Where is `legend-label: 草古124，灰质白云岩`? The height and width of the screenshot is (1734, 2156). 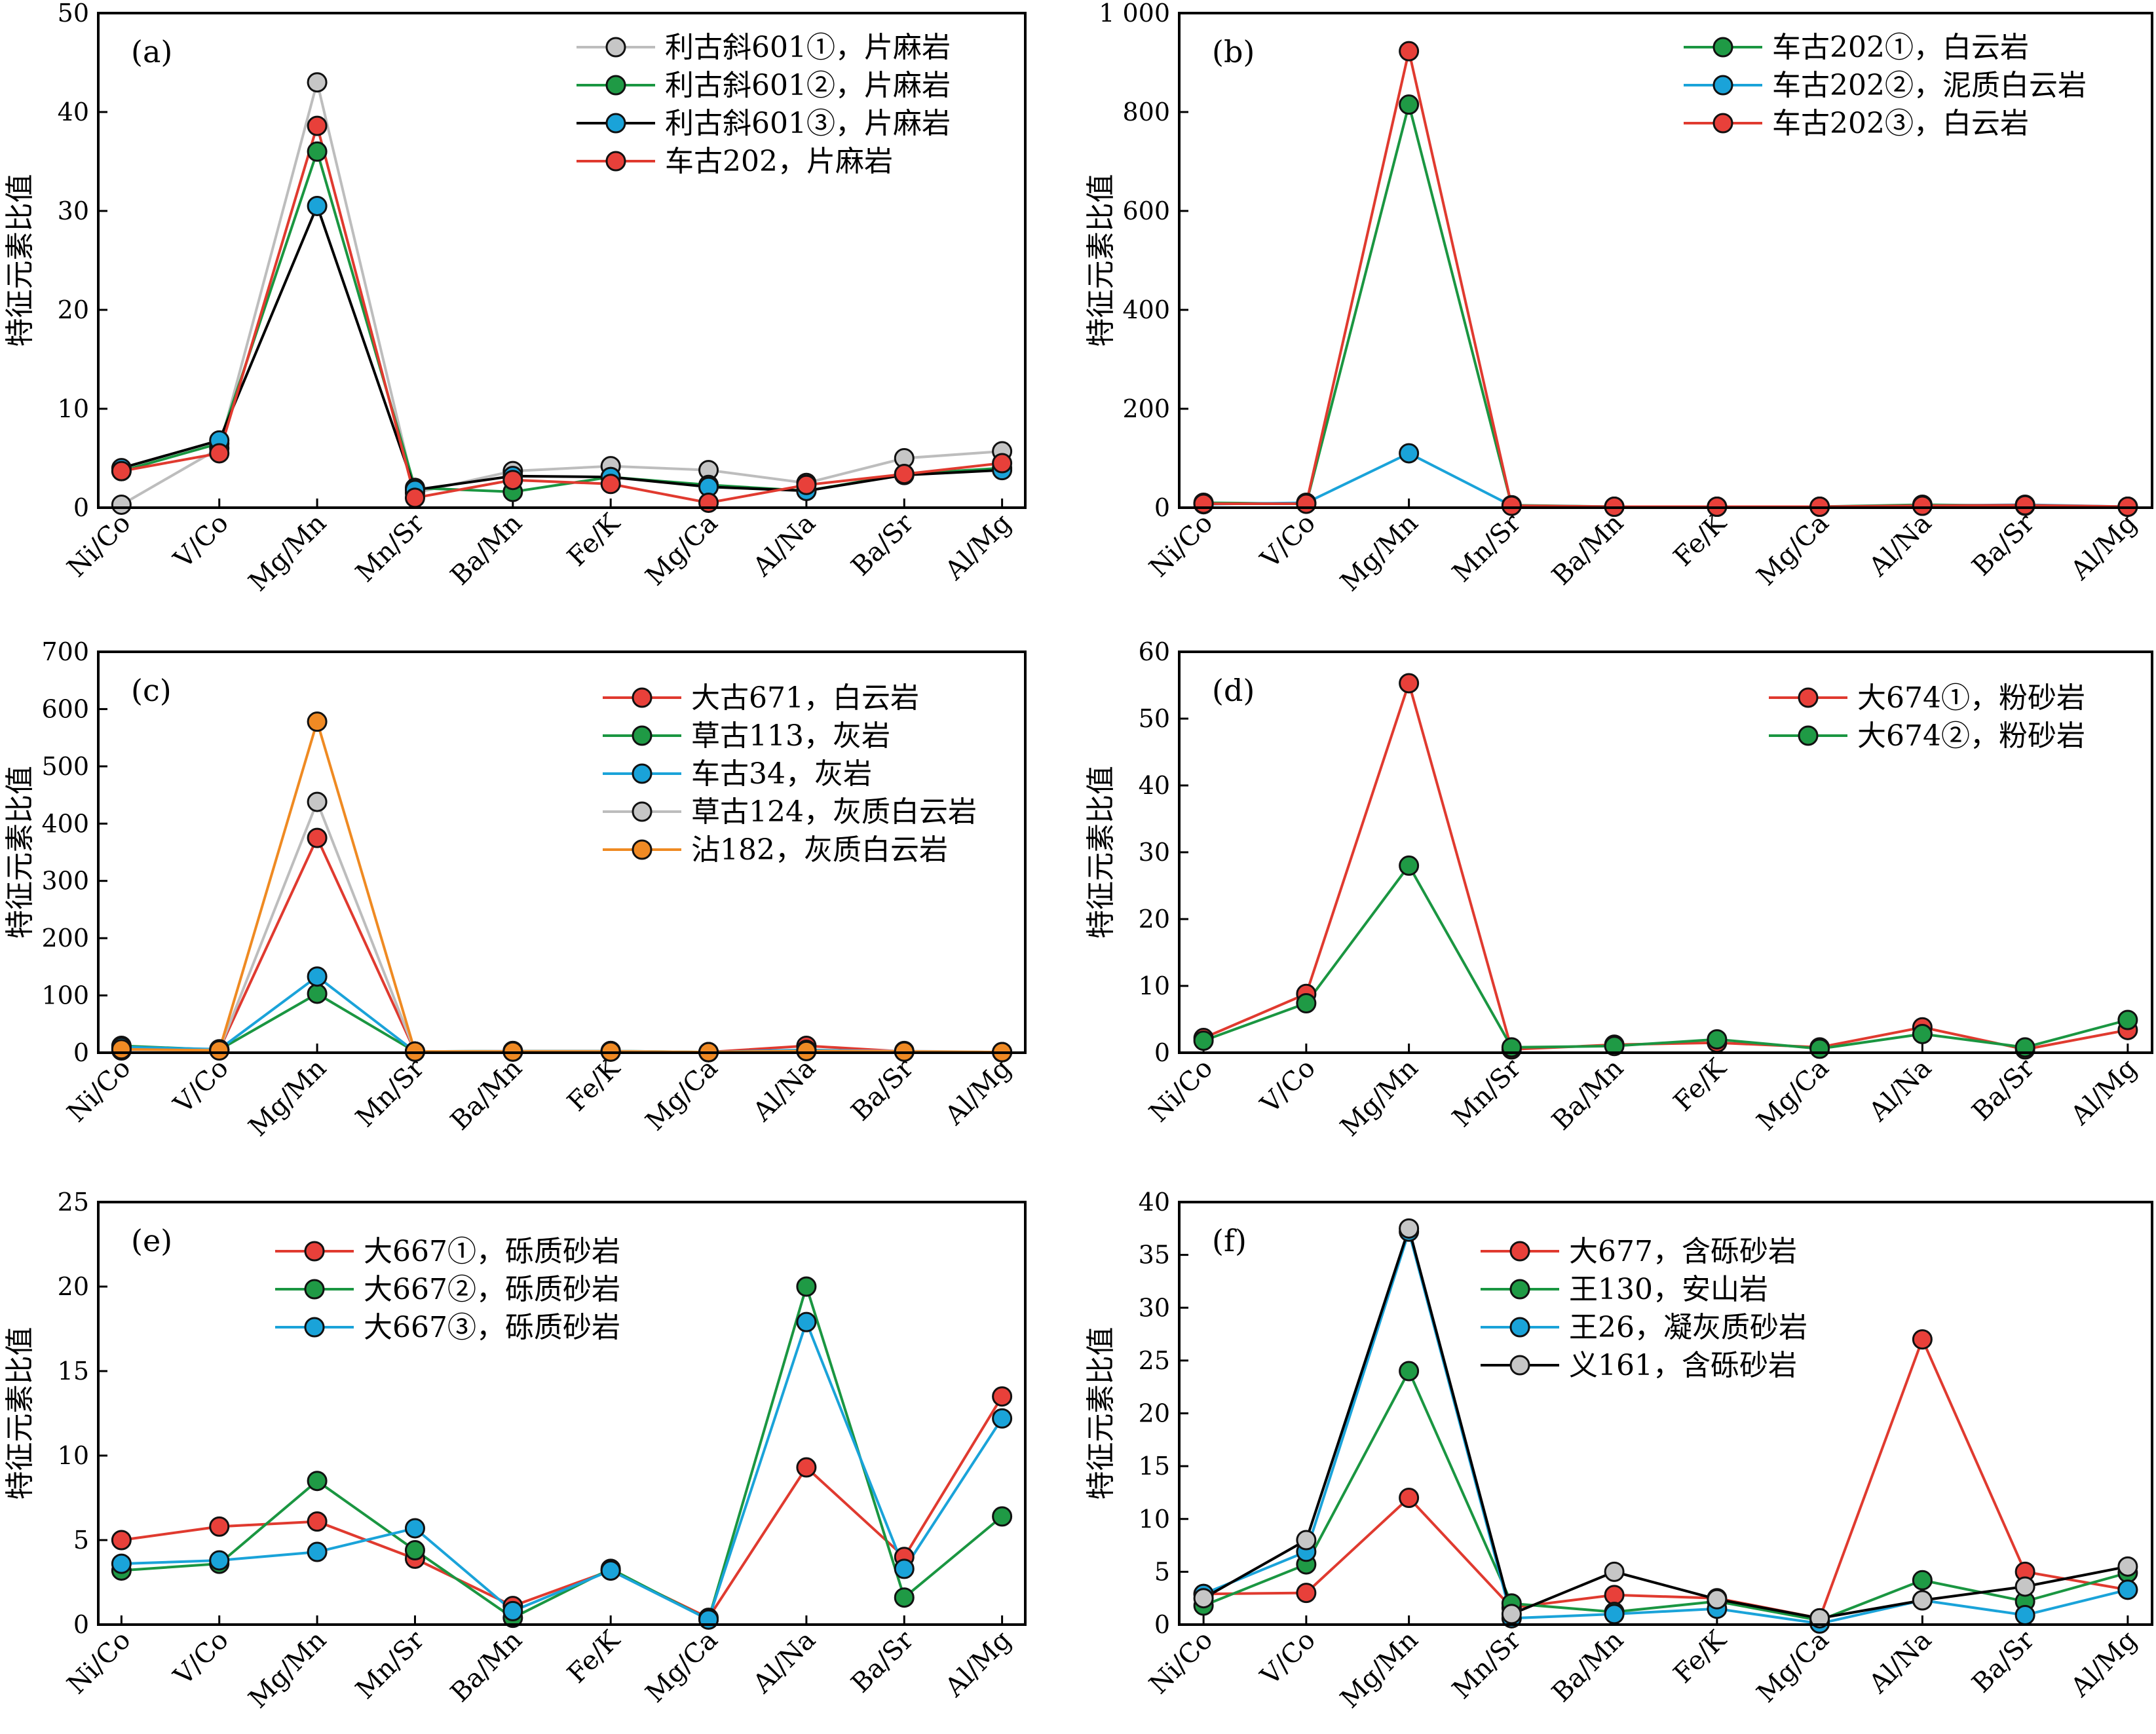 legend-label: 草古124，灰质白云岩 is located at coordinates (834, 812).